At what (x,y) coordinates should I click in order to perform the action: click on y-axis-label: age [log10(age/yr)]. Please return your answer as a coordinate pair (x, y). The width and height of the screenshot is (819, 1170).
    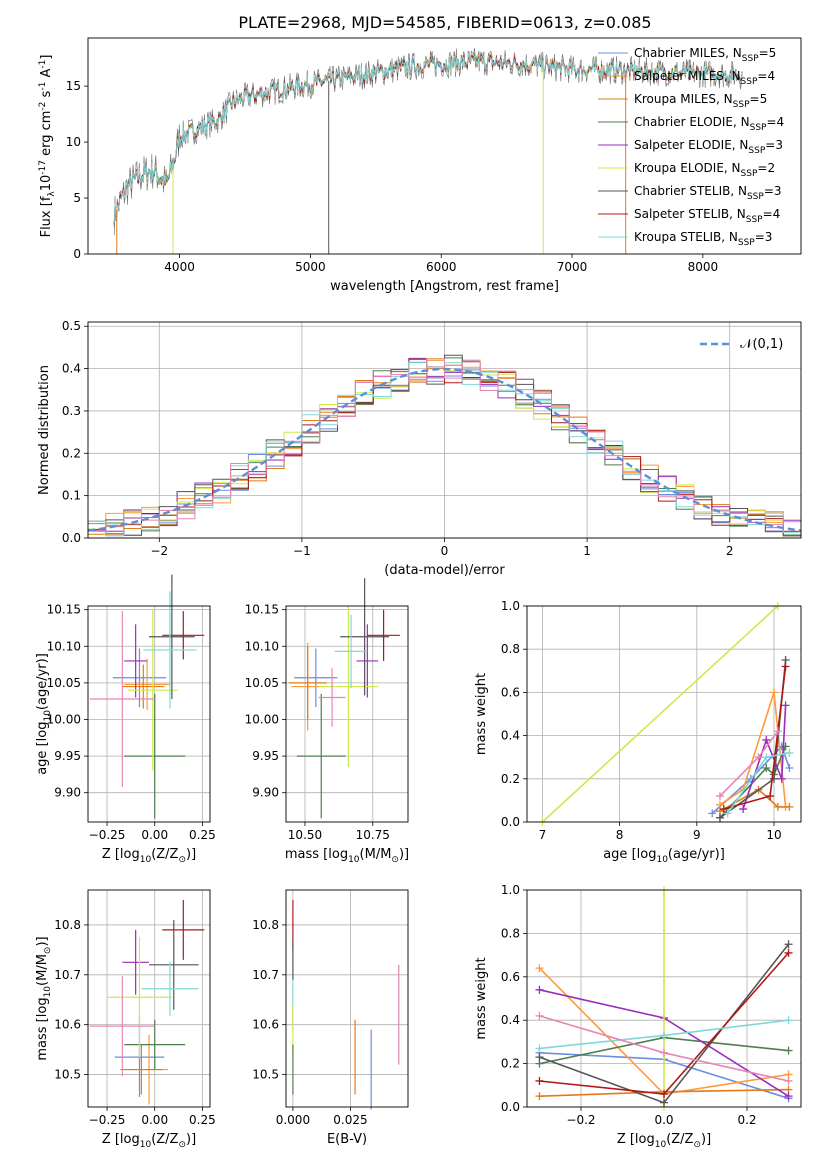
    Looking at the image, I should click on (44, 714).